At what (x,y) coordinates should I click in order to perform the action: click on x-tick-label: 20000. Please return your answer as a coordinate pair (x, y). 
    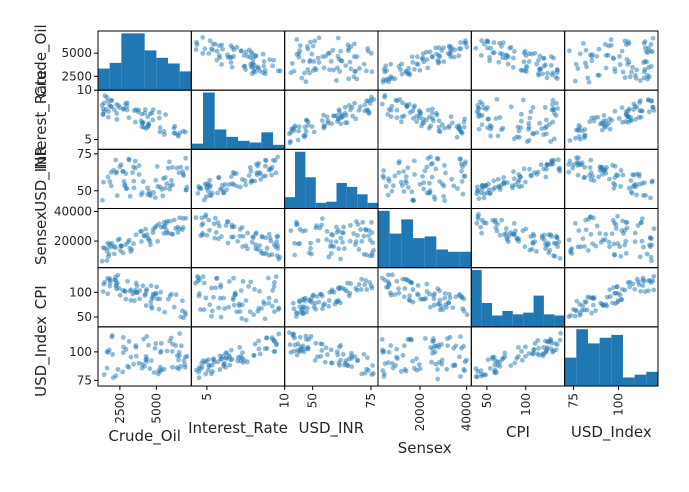
    Looking at the image, I should click on (420, 412).